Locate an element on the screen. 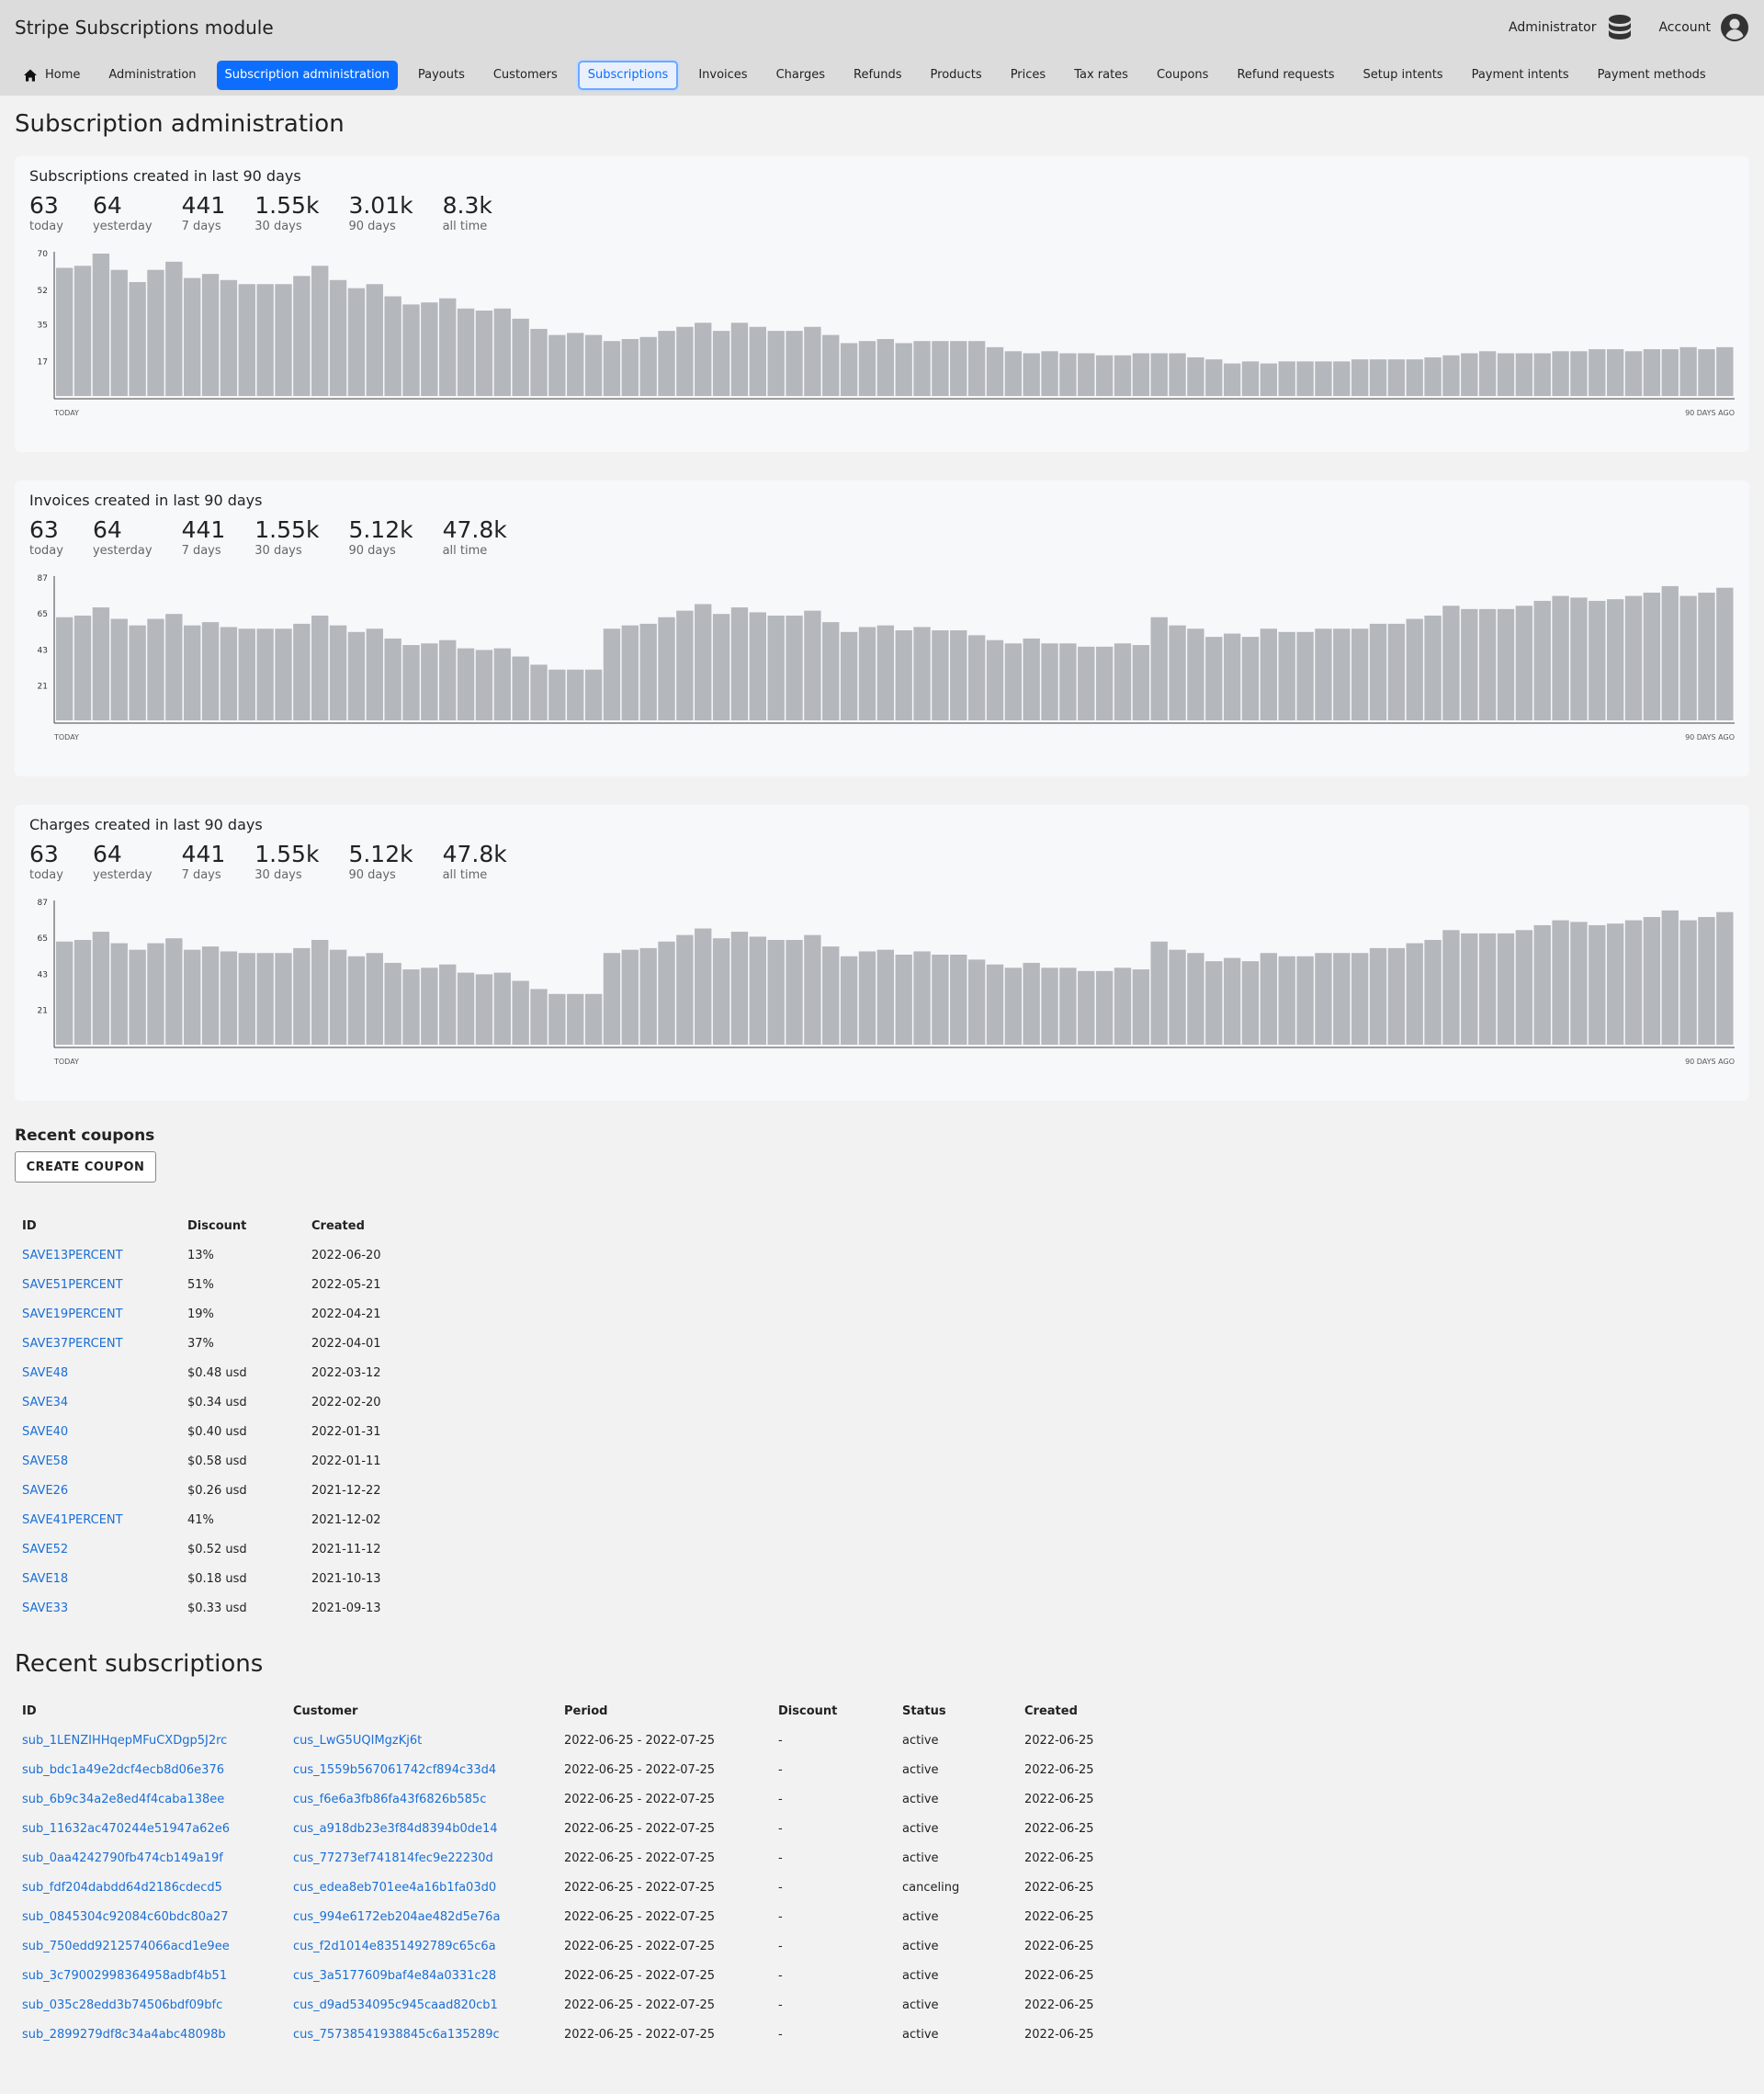 Image resolution: width=1764 pixels, height=2094 pixels. subscription-id-link: sub_0aa4242790fb474cb149a19f is located at coordinates (122, 1858).